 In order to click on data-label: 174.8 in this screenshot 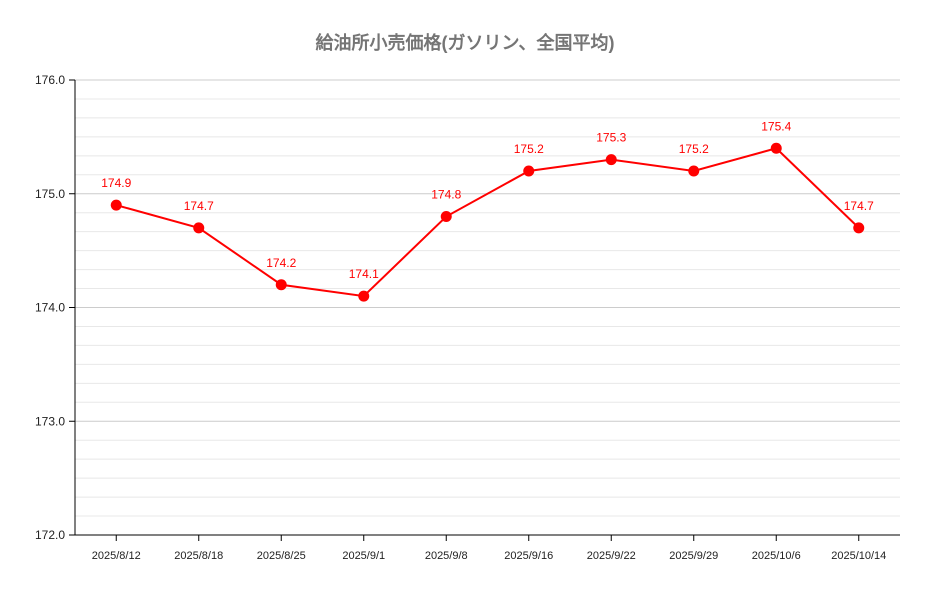, I will do `click(446, 195)`.